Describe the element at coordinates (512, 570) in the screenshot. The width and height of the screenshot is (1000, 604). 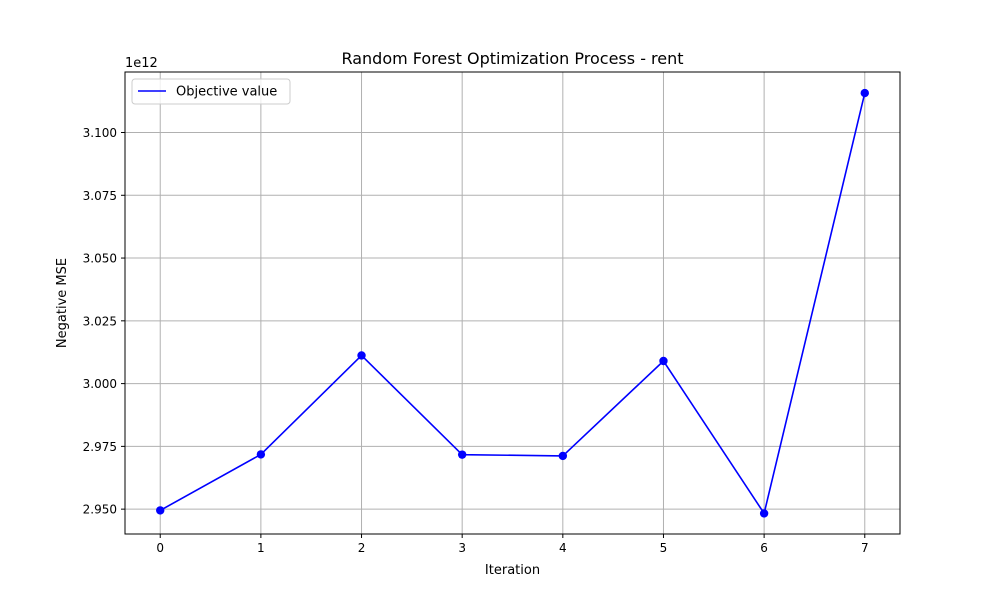
I see `x-axis-label: Iteration` at that location.